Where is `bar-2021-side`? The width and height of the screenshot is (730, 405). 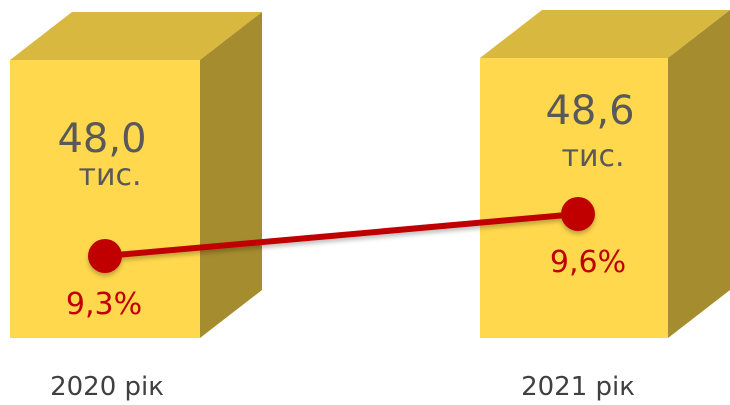 bar-2021-side is located at coordinates (699, 174).